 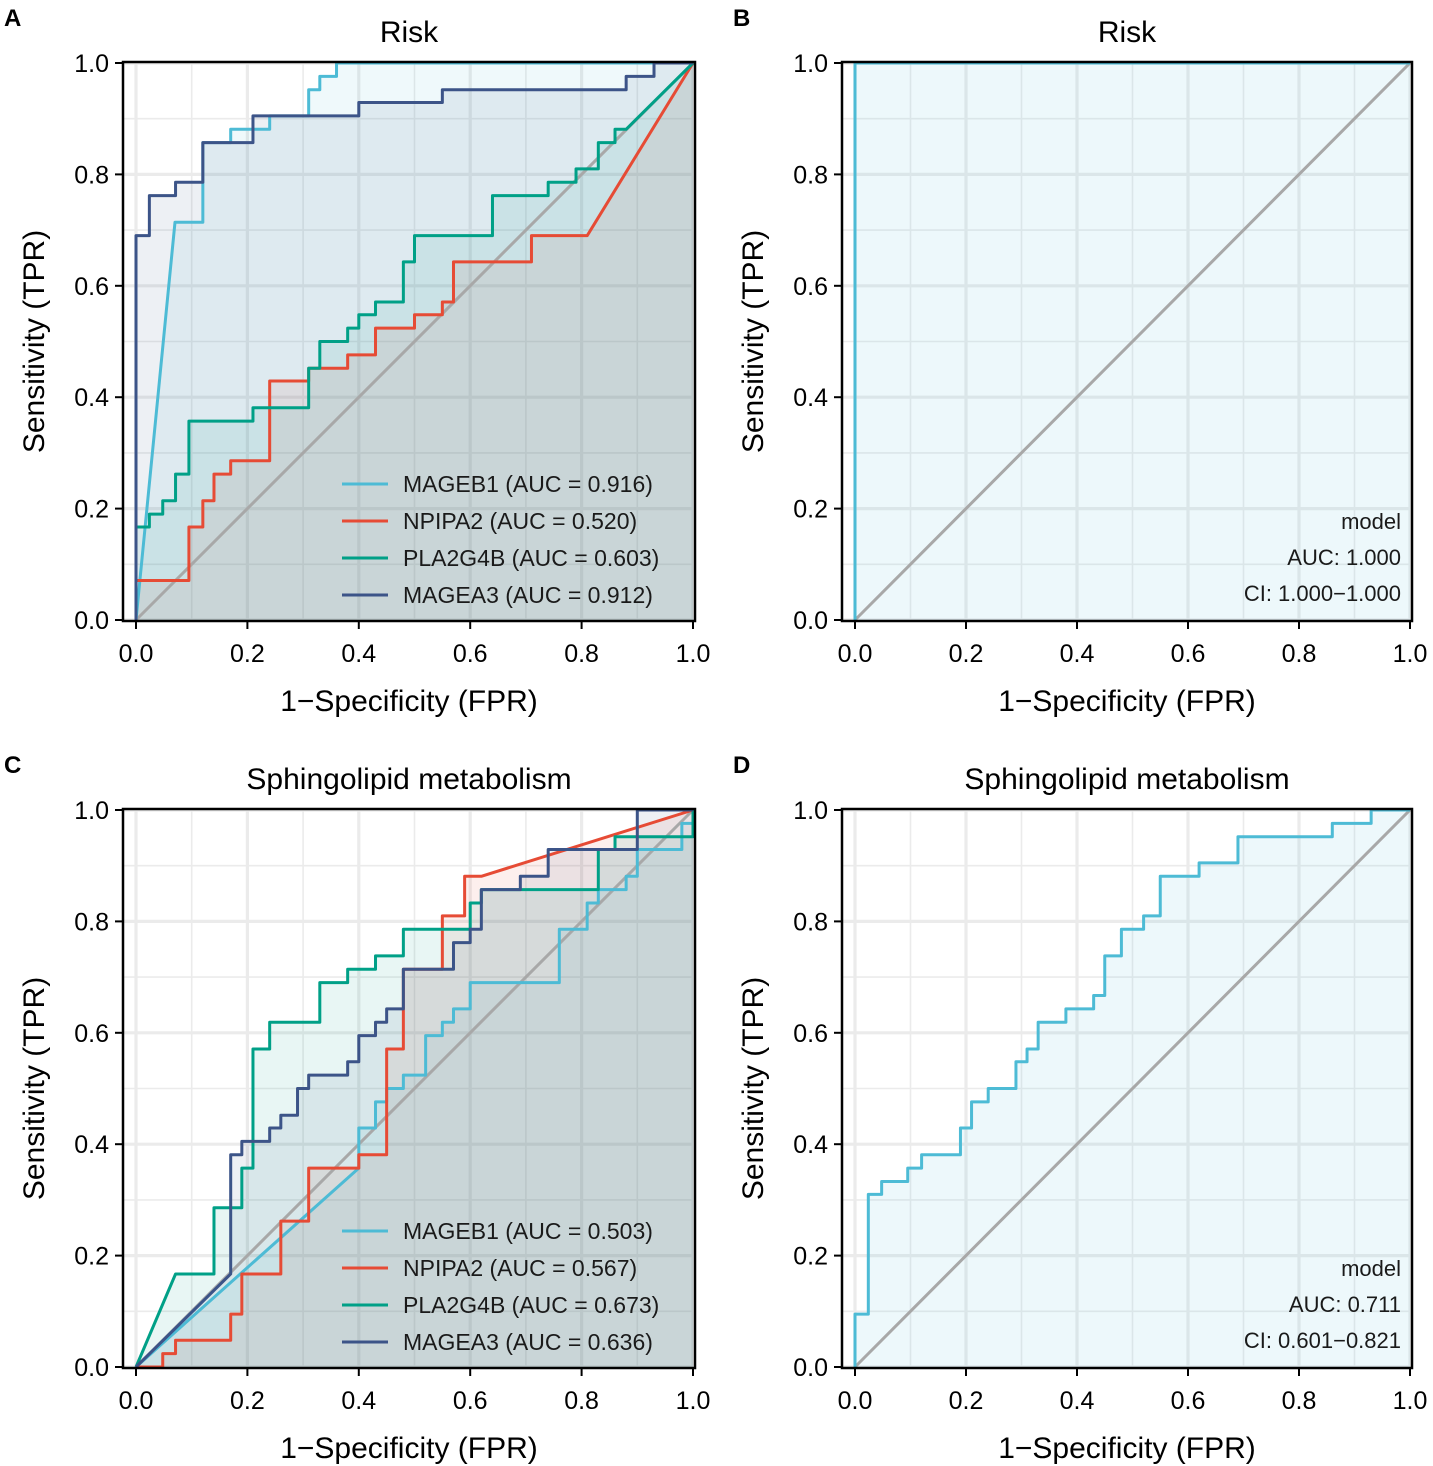 What do you see at coordinates (528, 484) in the screenshot?
I see `legend-label-MAGEB1: MAGEB1 (AUC = 0.916)` at bounding box center [528, 484].